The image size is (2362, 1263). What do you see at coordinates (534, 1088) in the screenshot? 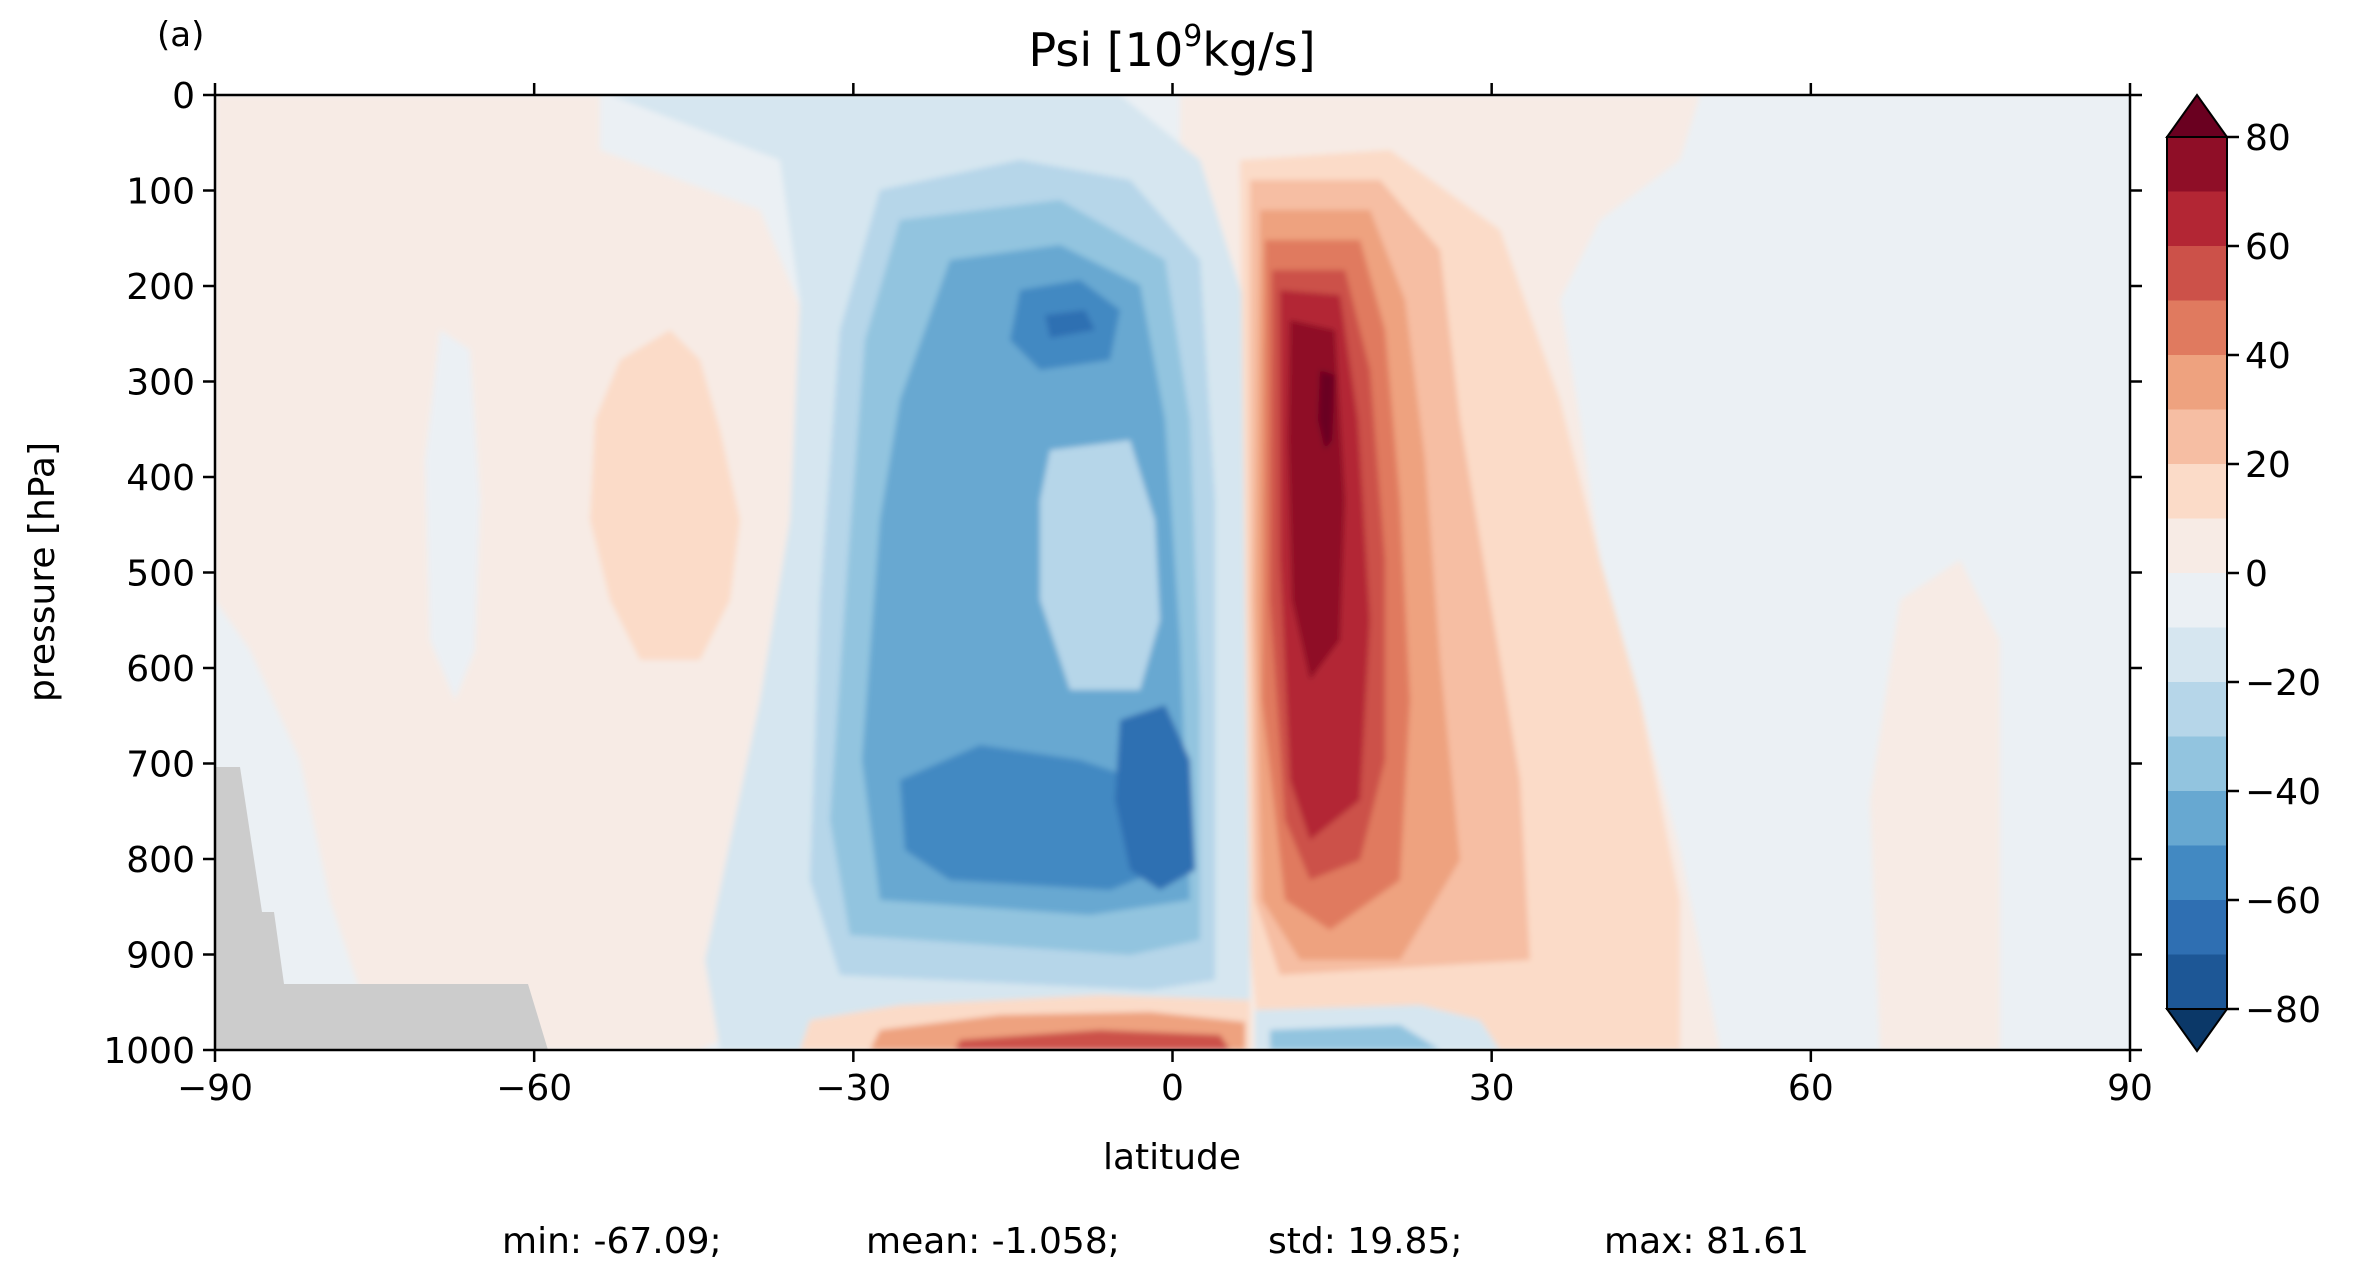
I see `x-tick-label: −60` at bounding box center [534, 1088].